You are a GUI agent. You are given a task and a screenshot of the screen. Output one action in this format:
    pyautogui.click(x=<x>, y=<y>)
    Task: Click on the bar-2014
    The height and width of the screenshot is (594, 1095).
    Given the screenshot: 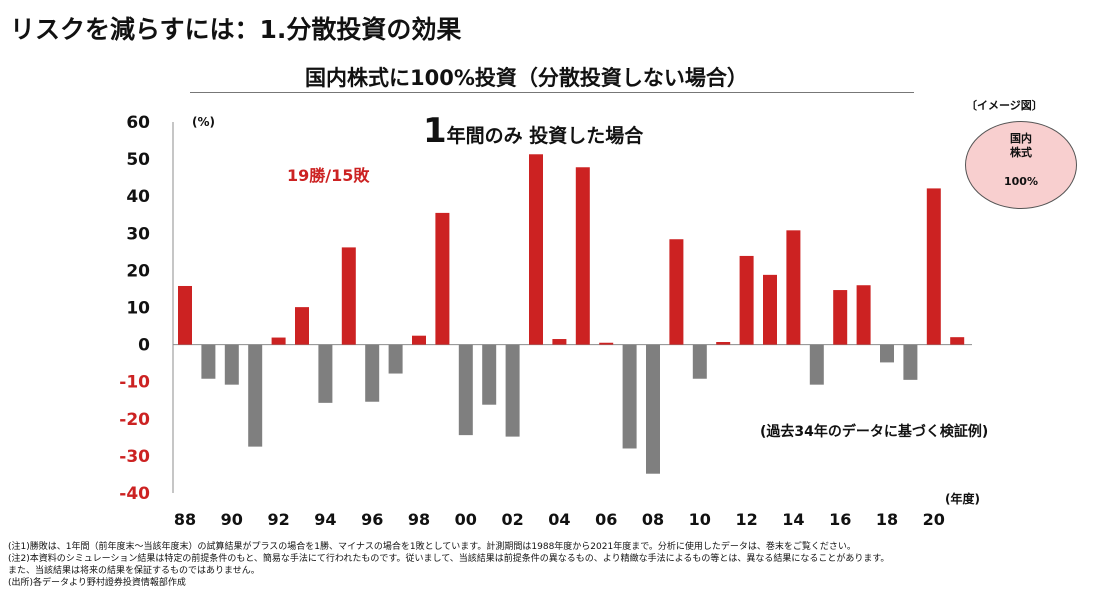 What is the action you would take?
    pyautogui.click(x=793, y=287)
    